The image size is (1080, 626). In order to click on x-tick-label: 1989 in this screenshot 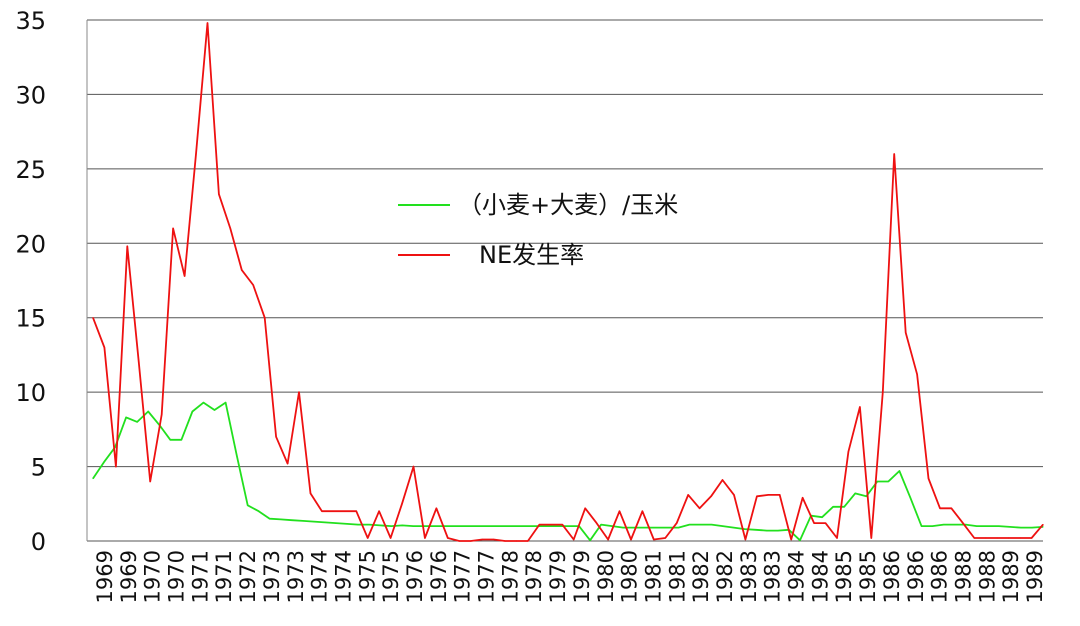, I will do `click(1011, 576)`.